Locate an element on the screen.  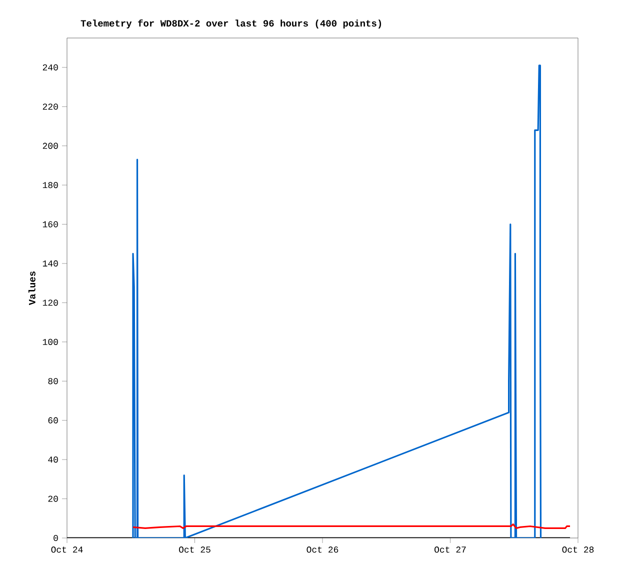
x-tick-label: Oct 25 is located at coordinates (194, 549).